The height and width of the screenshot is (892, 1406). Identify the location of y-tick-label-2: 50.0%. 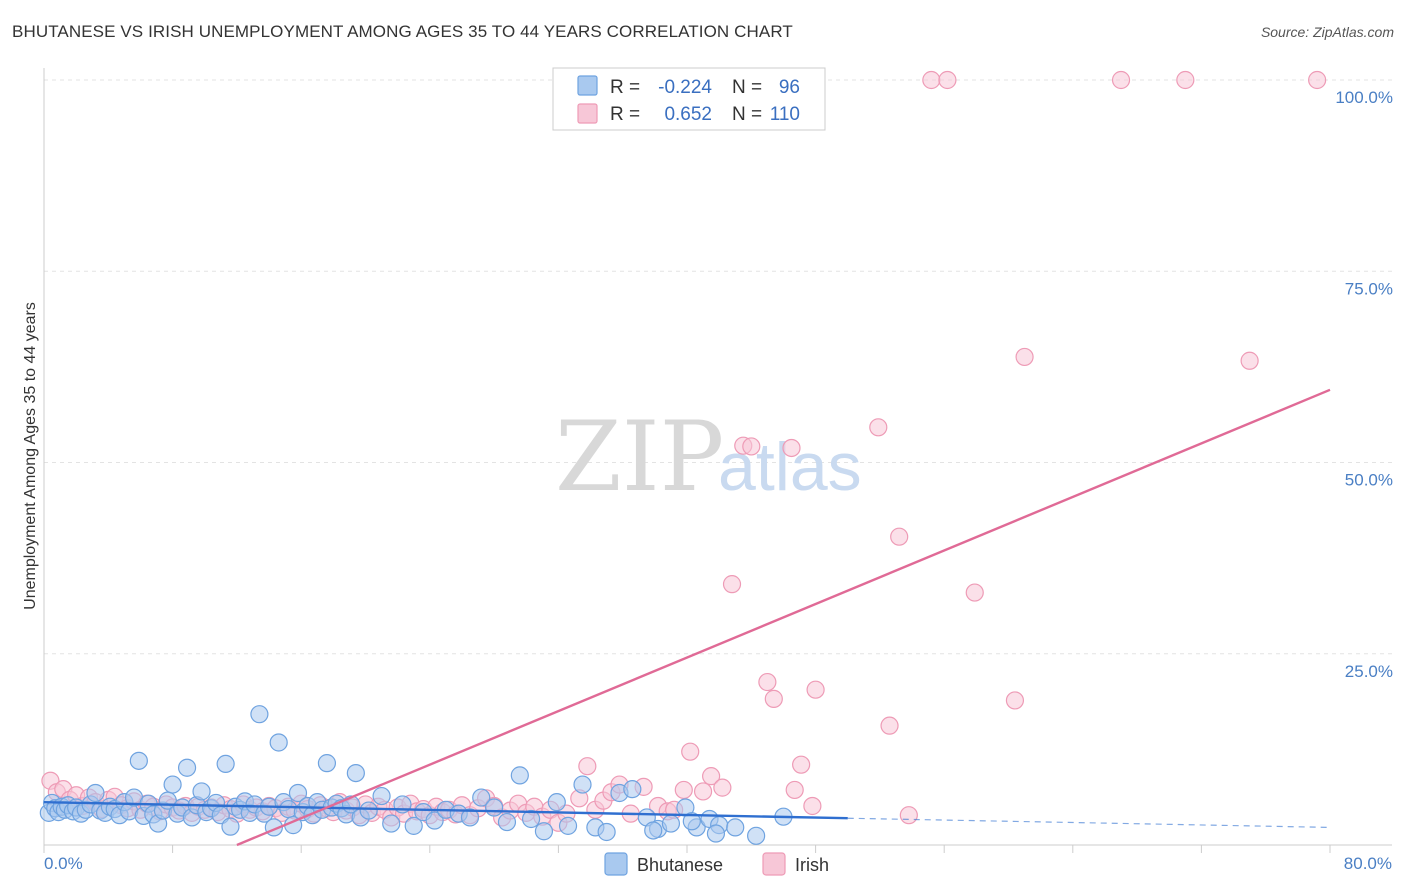
(1369, 480).